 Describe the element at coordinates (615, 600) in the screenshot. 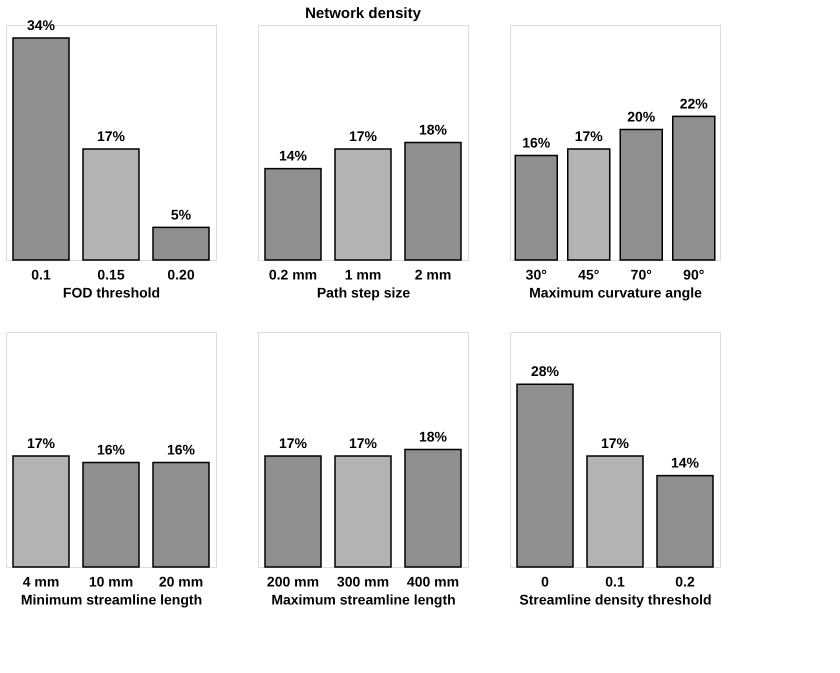

I see `x-axis-title: Streamline density threshold` at that location.